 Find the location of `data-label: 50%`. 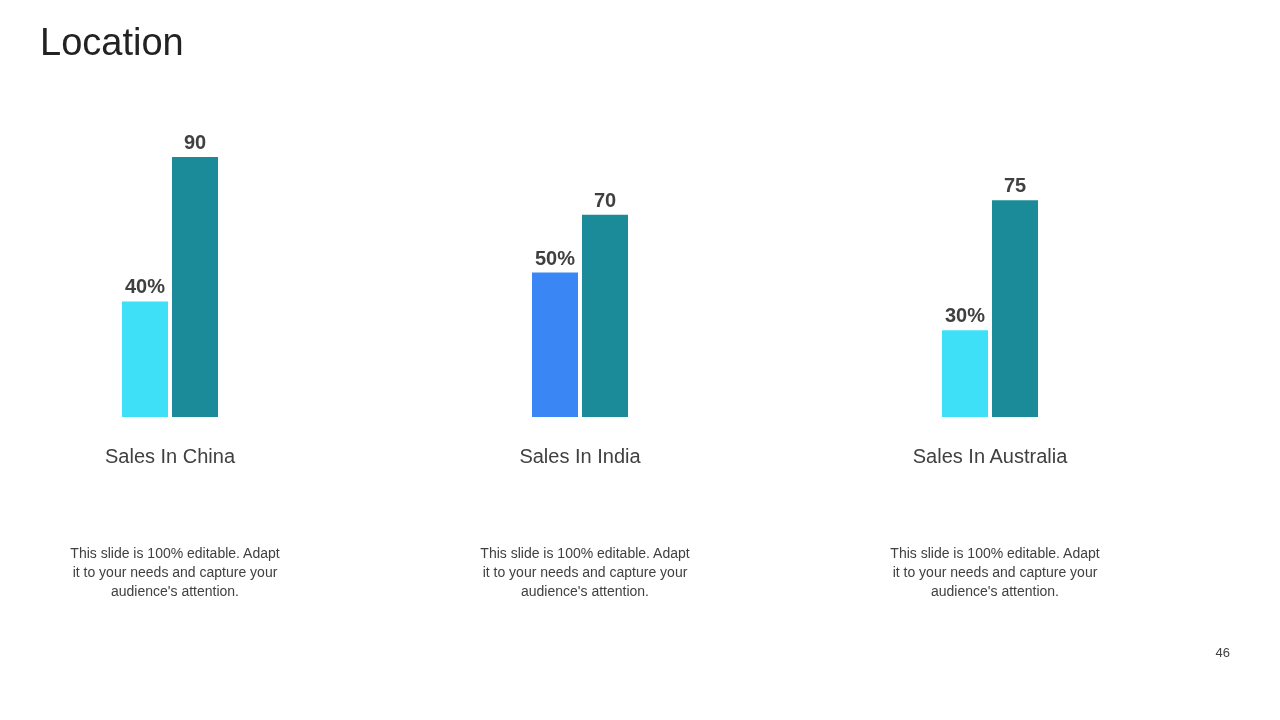

data-label: 50% is located at coordinates (555, 257).